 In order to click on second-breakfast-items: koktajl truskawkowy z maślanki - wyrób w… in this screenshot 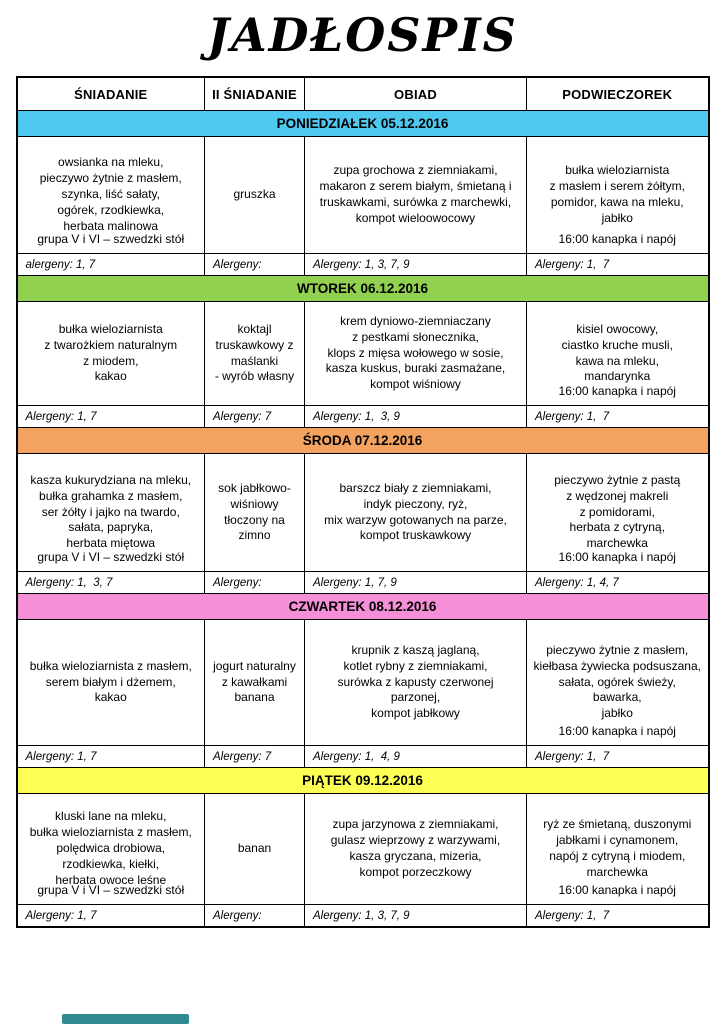, I will do `click(254, 352)`.